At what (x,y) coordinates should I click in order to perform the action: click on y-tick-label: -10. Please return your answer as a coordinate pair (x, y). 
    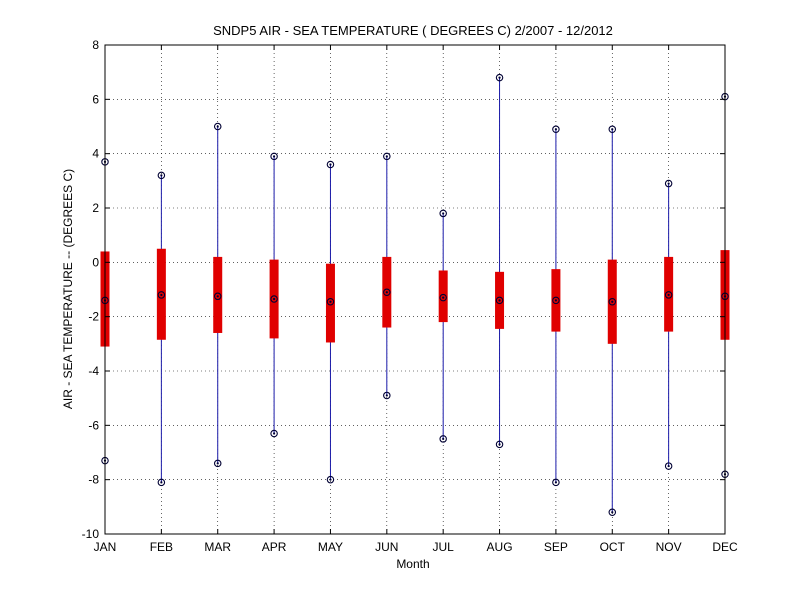
    Looking at the image, I should click on (91, 534).